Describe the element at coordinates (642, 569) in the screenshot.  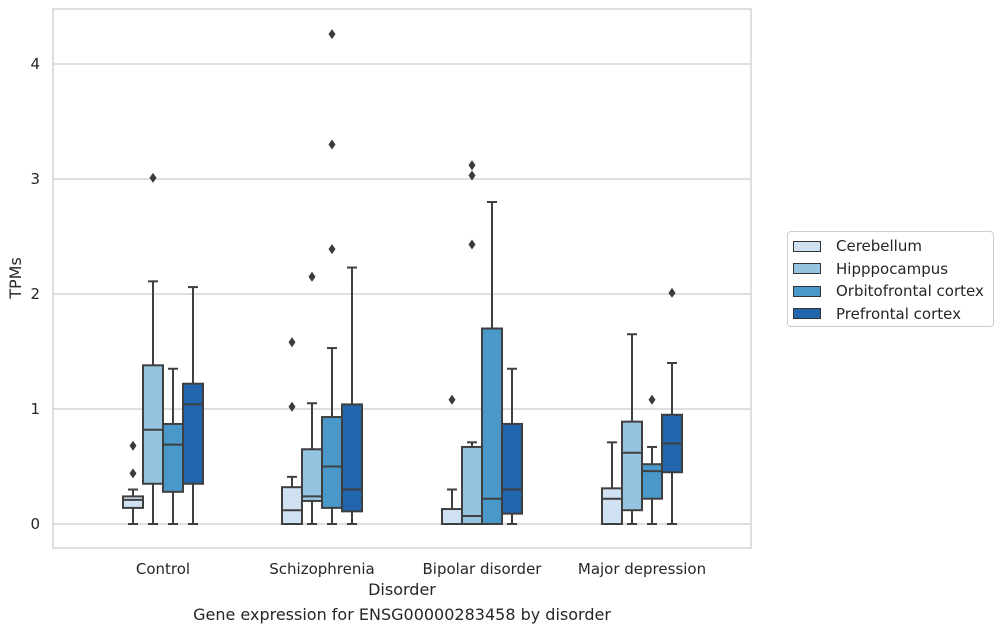
I see `x-tick-label: Major depression` at that location.